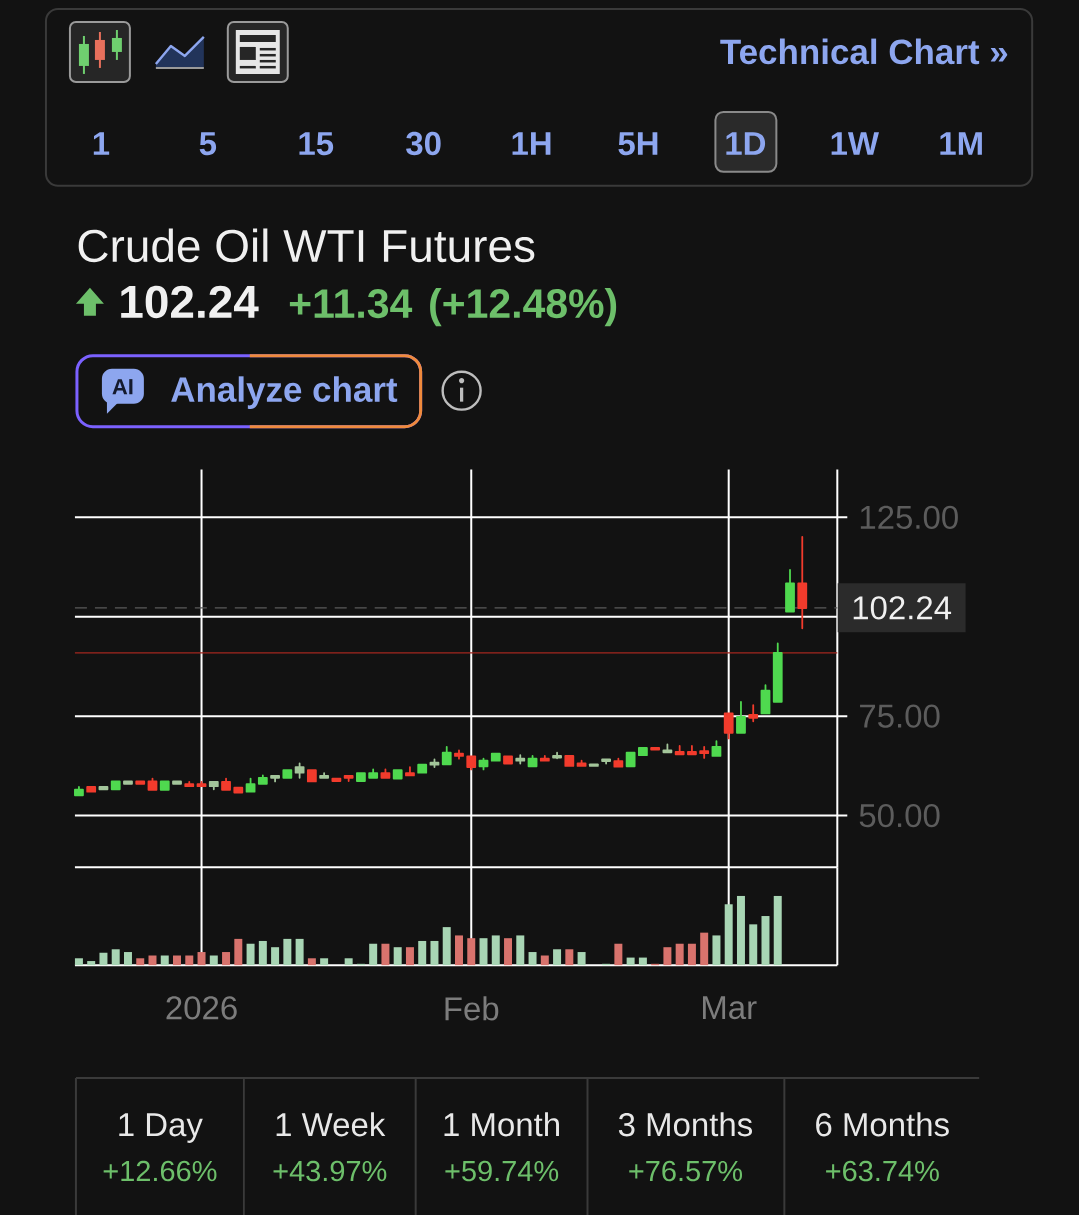  I want to click on ref-line-label: 102.24, so click(902, 608).